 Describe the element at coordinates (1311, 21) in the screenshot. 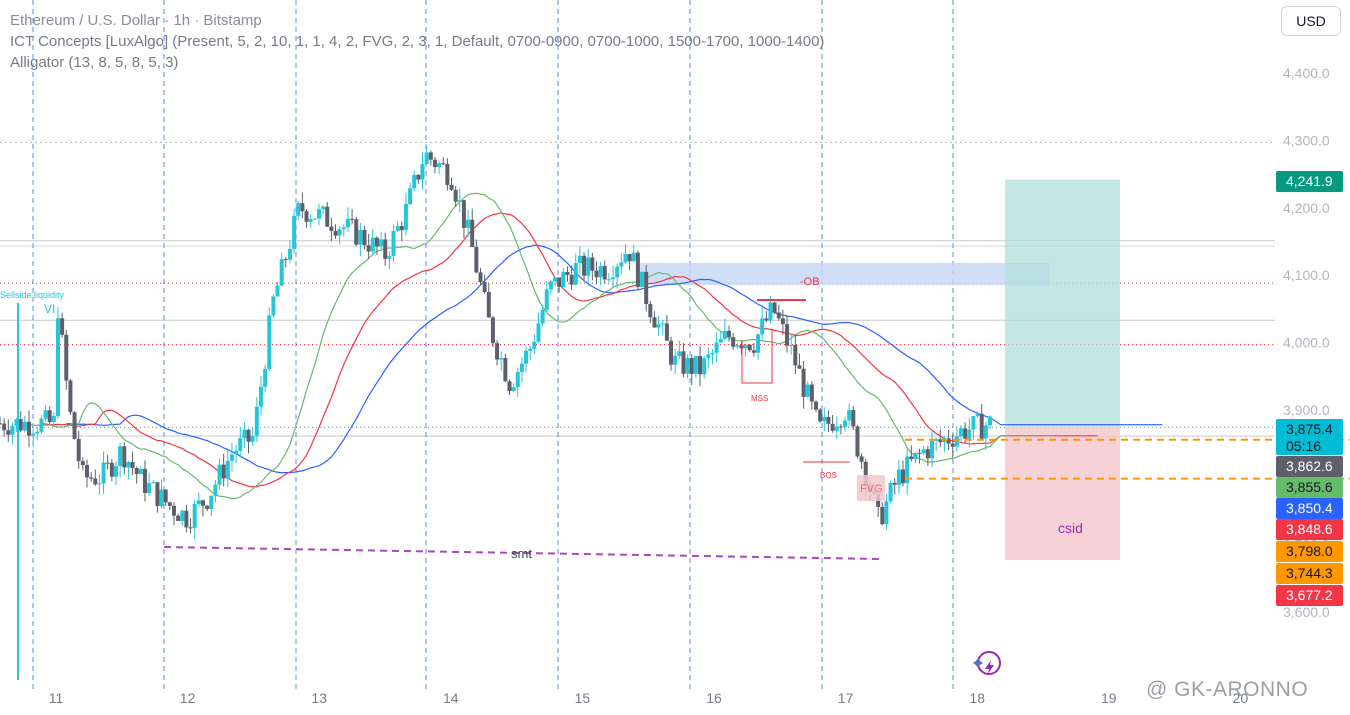

I see `currency-button: USD` at that location.